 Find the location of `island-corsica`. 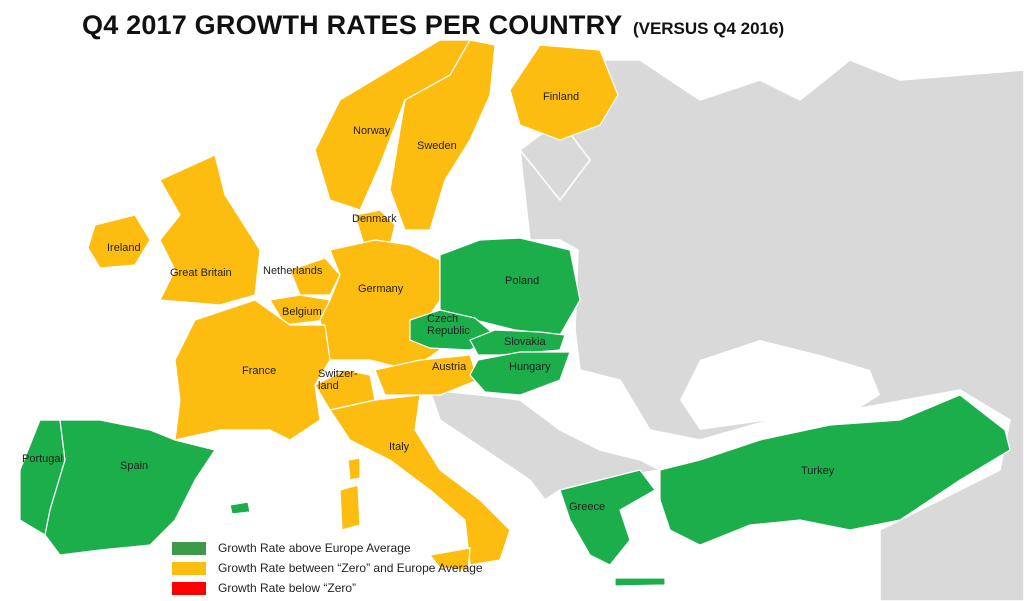

island-corsica is located at coordinates (354, 469).